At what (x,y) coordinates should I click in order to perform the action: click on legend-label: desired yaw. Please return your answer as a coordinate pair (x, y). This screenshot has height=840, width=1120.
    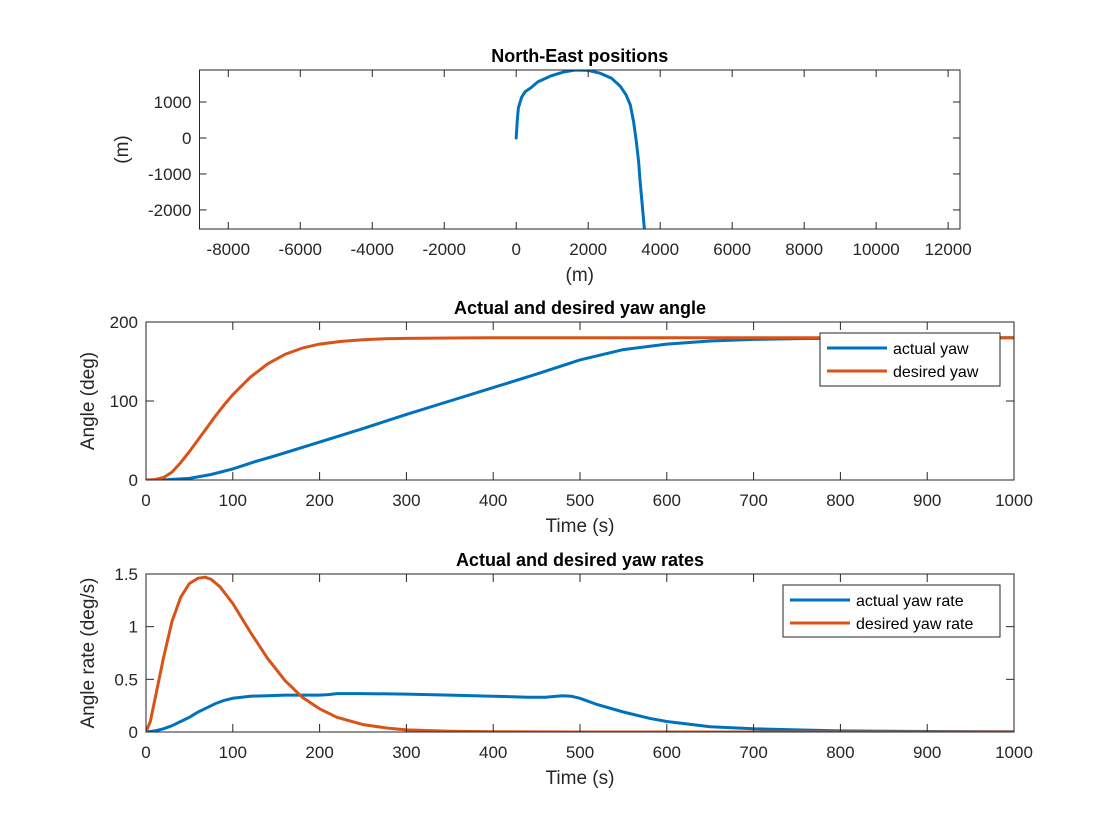
    Looking at the image, I should click on (936, 372).